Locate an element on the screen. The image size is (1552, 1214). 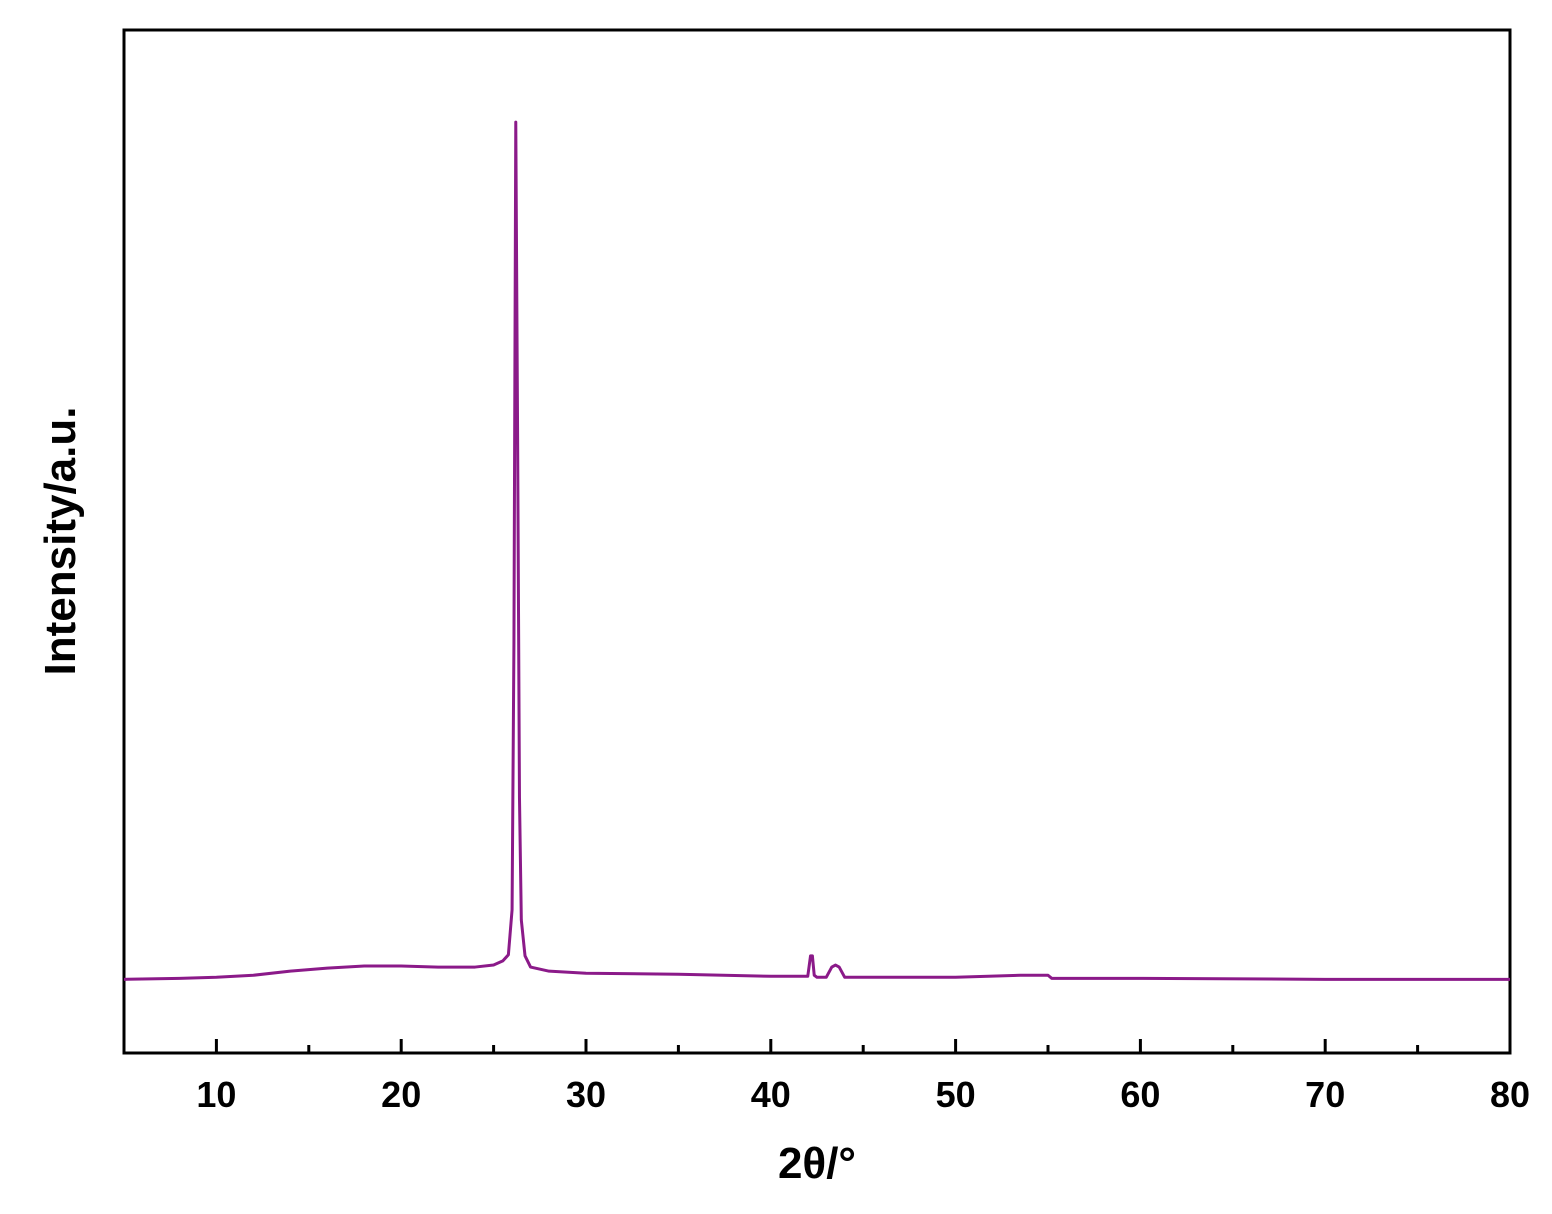
x-tick-label: 30 is located at coordinates (586, 1094).